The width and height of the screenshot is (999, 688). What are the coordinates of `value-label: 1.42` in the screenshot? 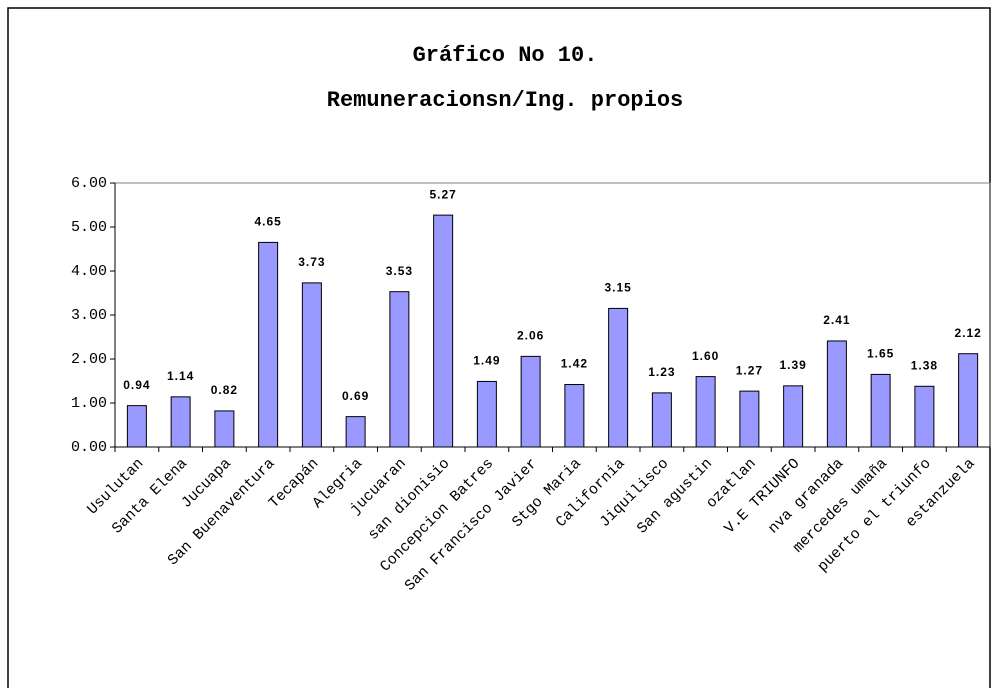 It's located at (574, 364).